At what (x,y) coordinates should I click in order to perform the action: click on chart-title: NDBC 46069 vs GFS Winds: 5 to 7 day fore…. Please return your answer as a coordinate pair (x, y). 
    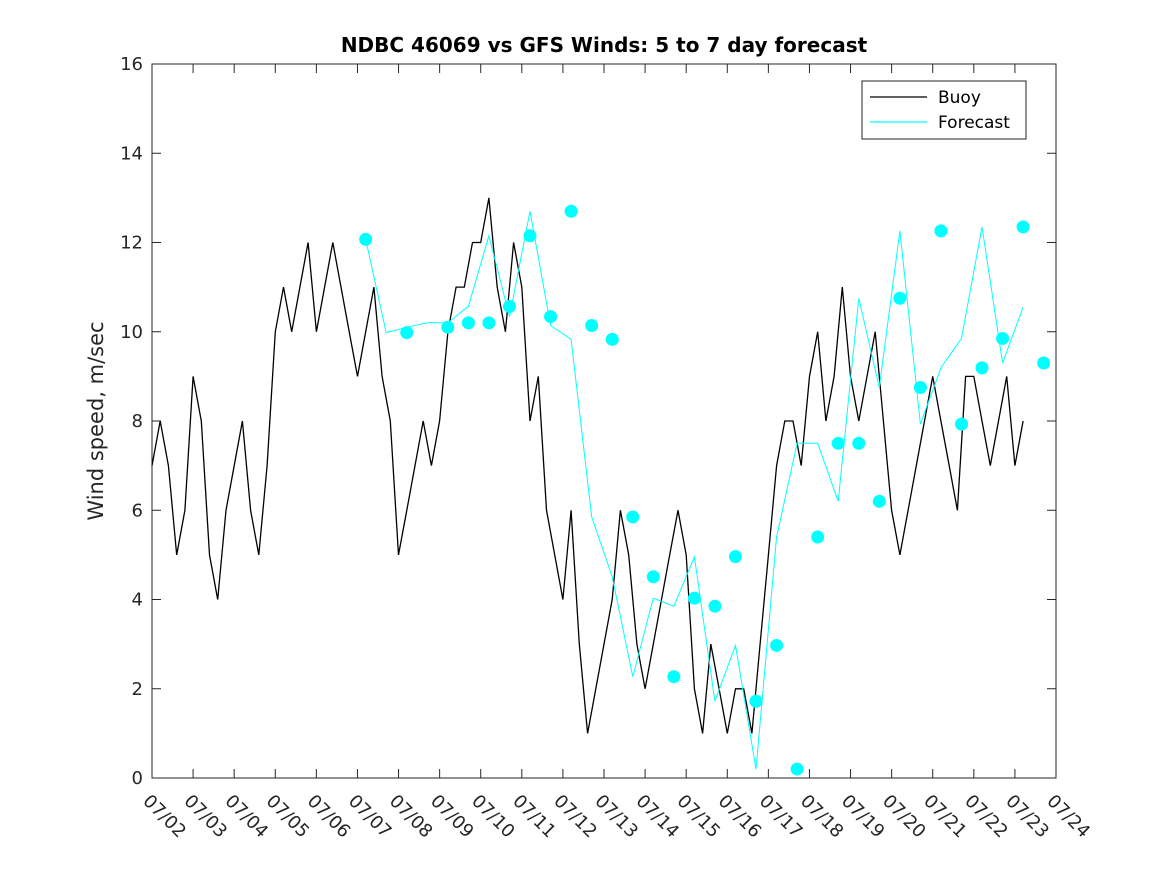
    Looking at the image, I should click on (604, 45).